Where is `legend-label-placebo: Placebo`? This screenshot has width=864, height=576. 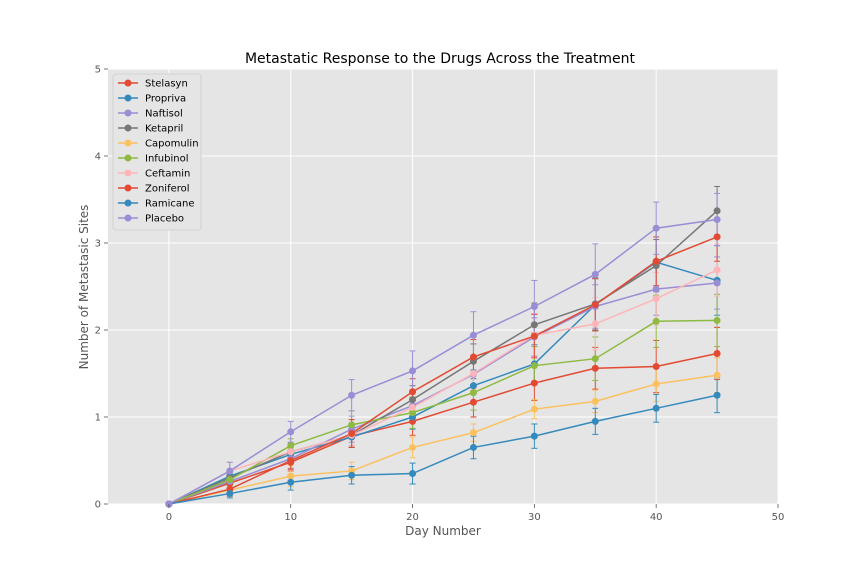 legend-label-placebo: Placebo is located at coordinates (164, 219).